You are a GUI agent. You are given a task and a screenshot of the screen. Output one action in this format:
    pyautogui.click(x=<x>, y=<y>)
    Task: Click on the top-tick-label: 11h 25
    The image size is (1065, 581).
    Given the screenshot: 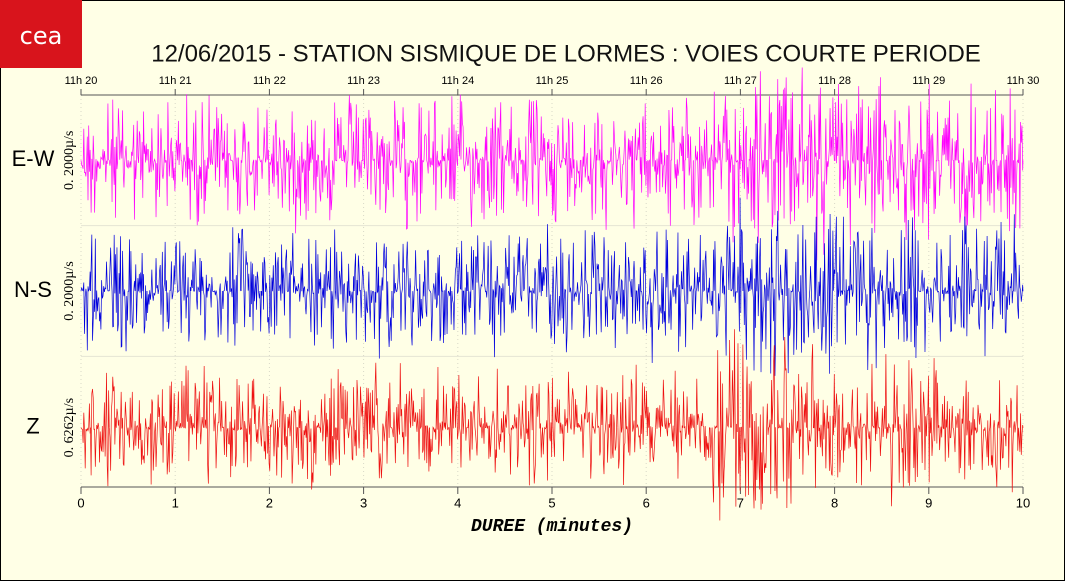 What is the action you would take?
    pyautogui.click(x=552, y=81)
    